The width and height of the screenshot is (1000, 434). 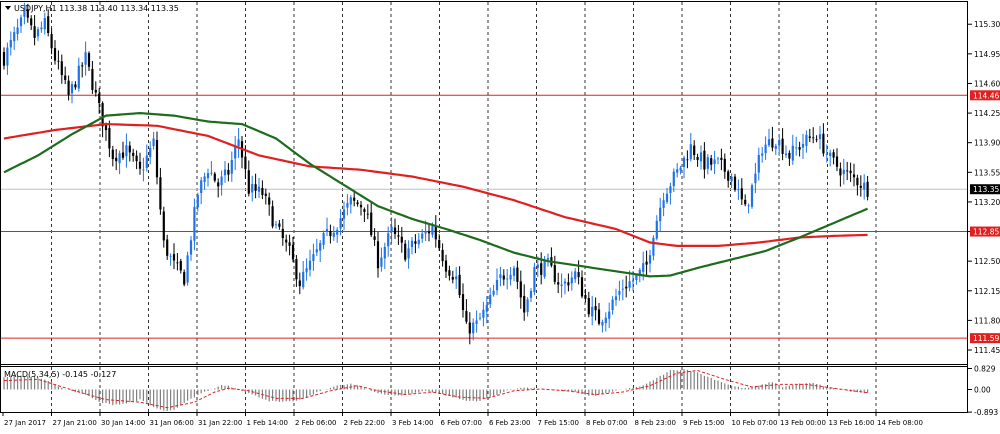 What do you see at coordinates (703, 423) in the screenshot?
I see `x-tick-label: 9 Feb 15:00` at bounding box center [703, 423].